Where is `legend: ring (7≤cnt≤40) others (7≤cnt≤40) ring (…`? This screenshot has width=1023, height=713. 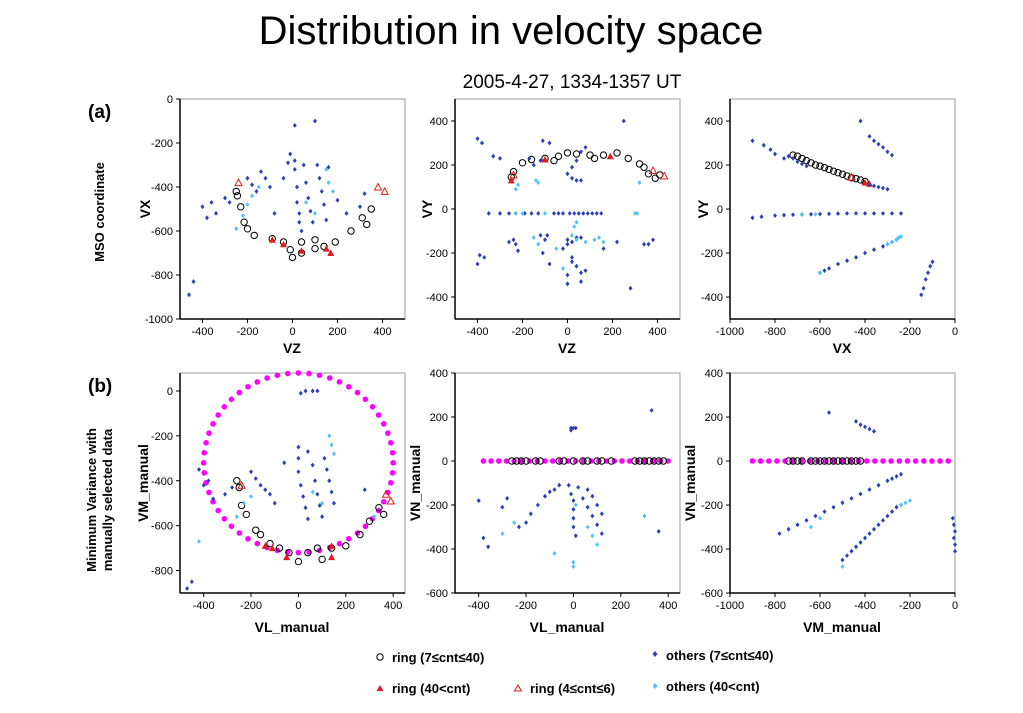 legend: ring (7≤cnt≤40) others (7≤cnt≤40) ring (… is located at coordinates (574, 672).